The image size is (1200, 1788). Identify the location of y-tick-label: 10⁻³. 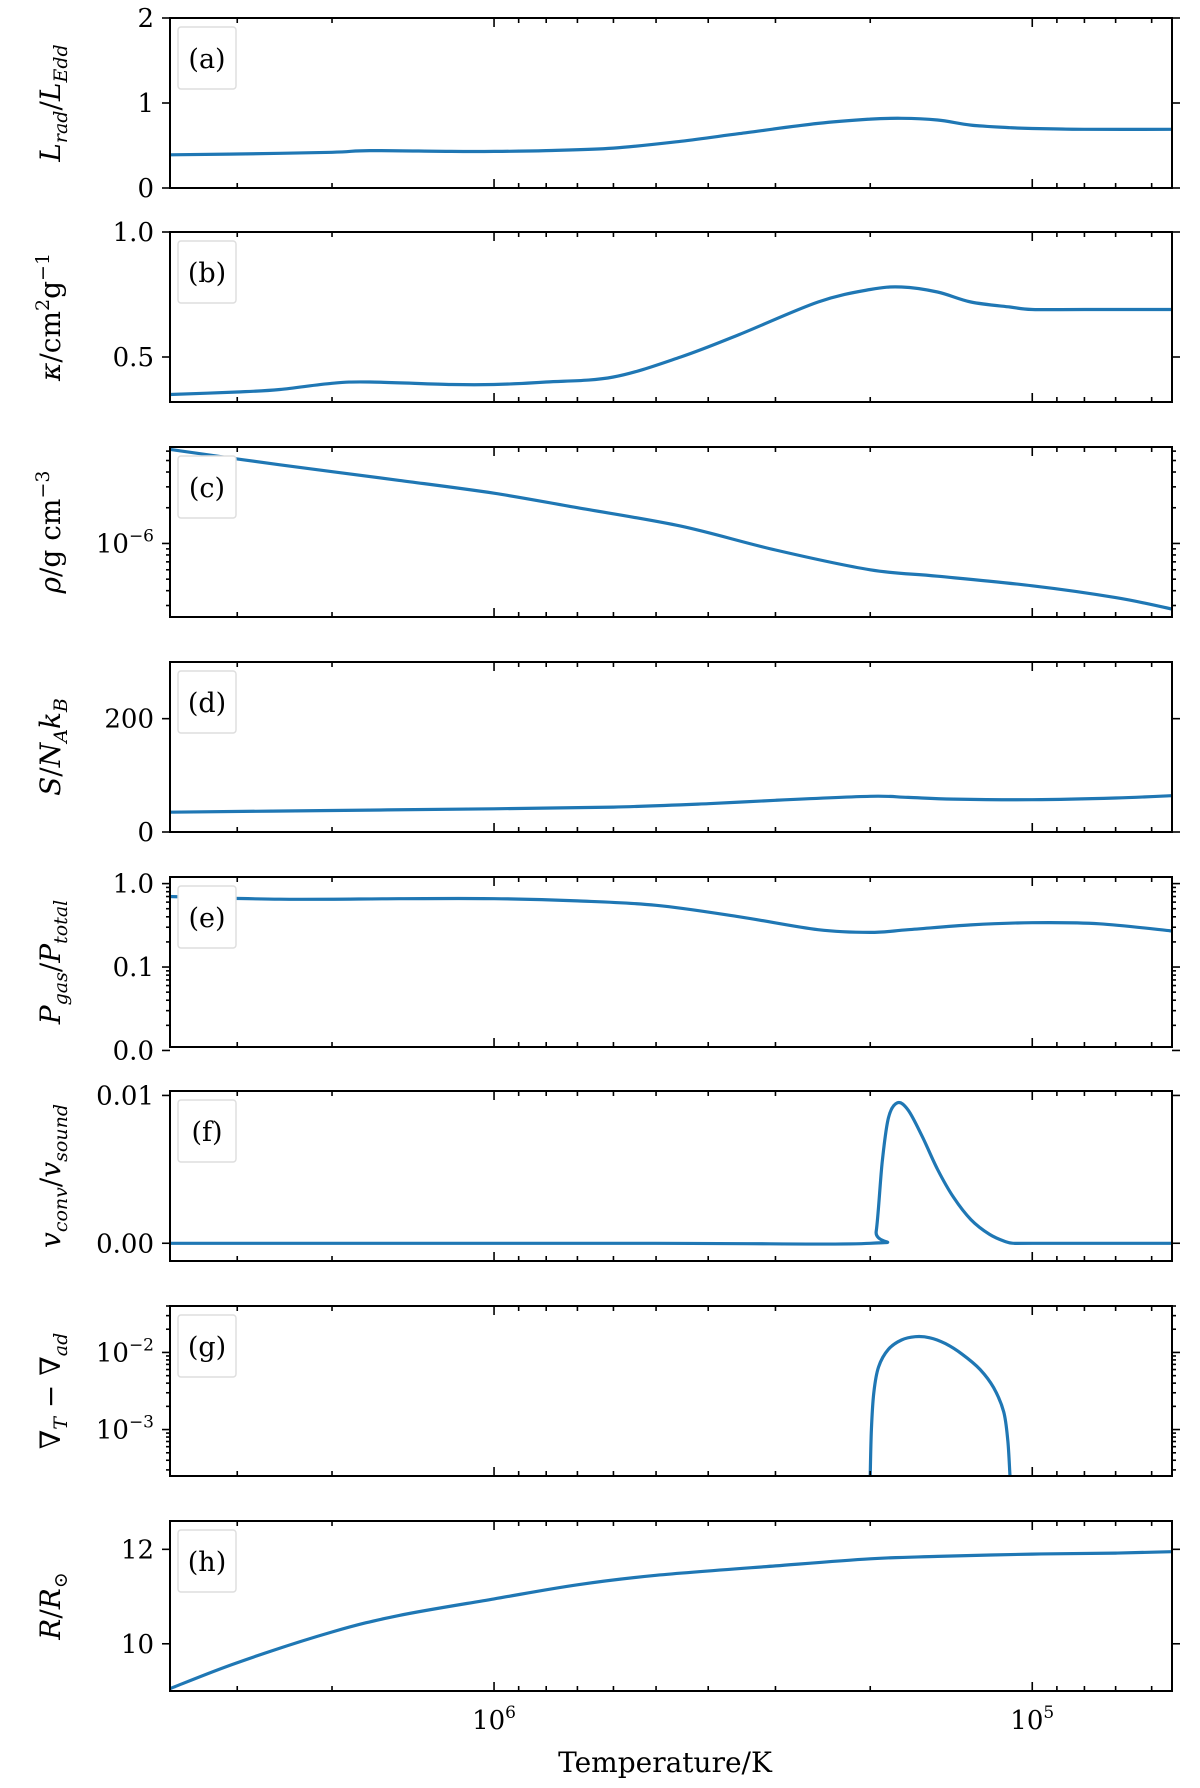
(125, 1429).